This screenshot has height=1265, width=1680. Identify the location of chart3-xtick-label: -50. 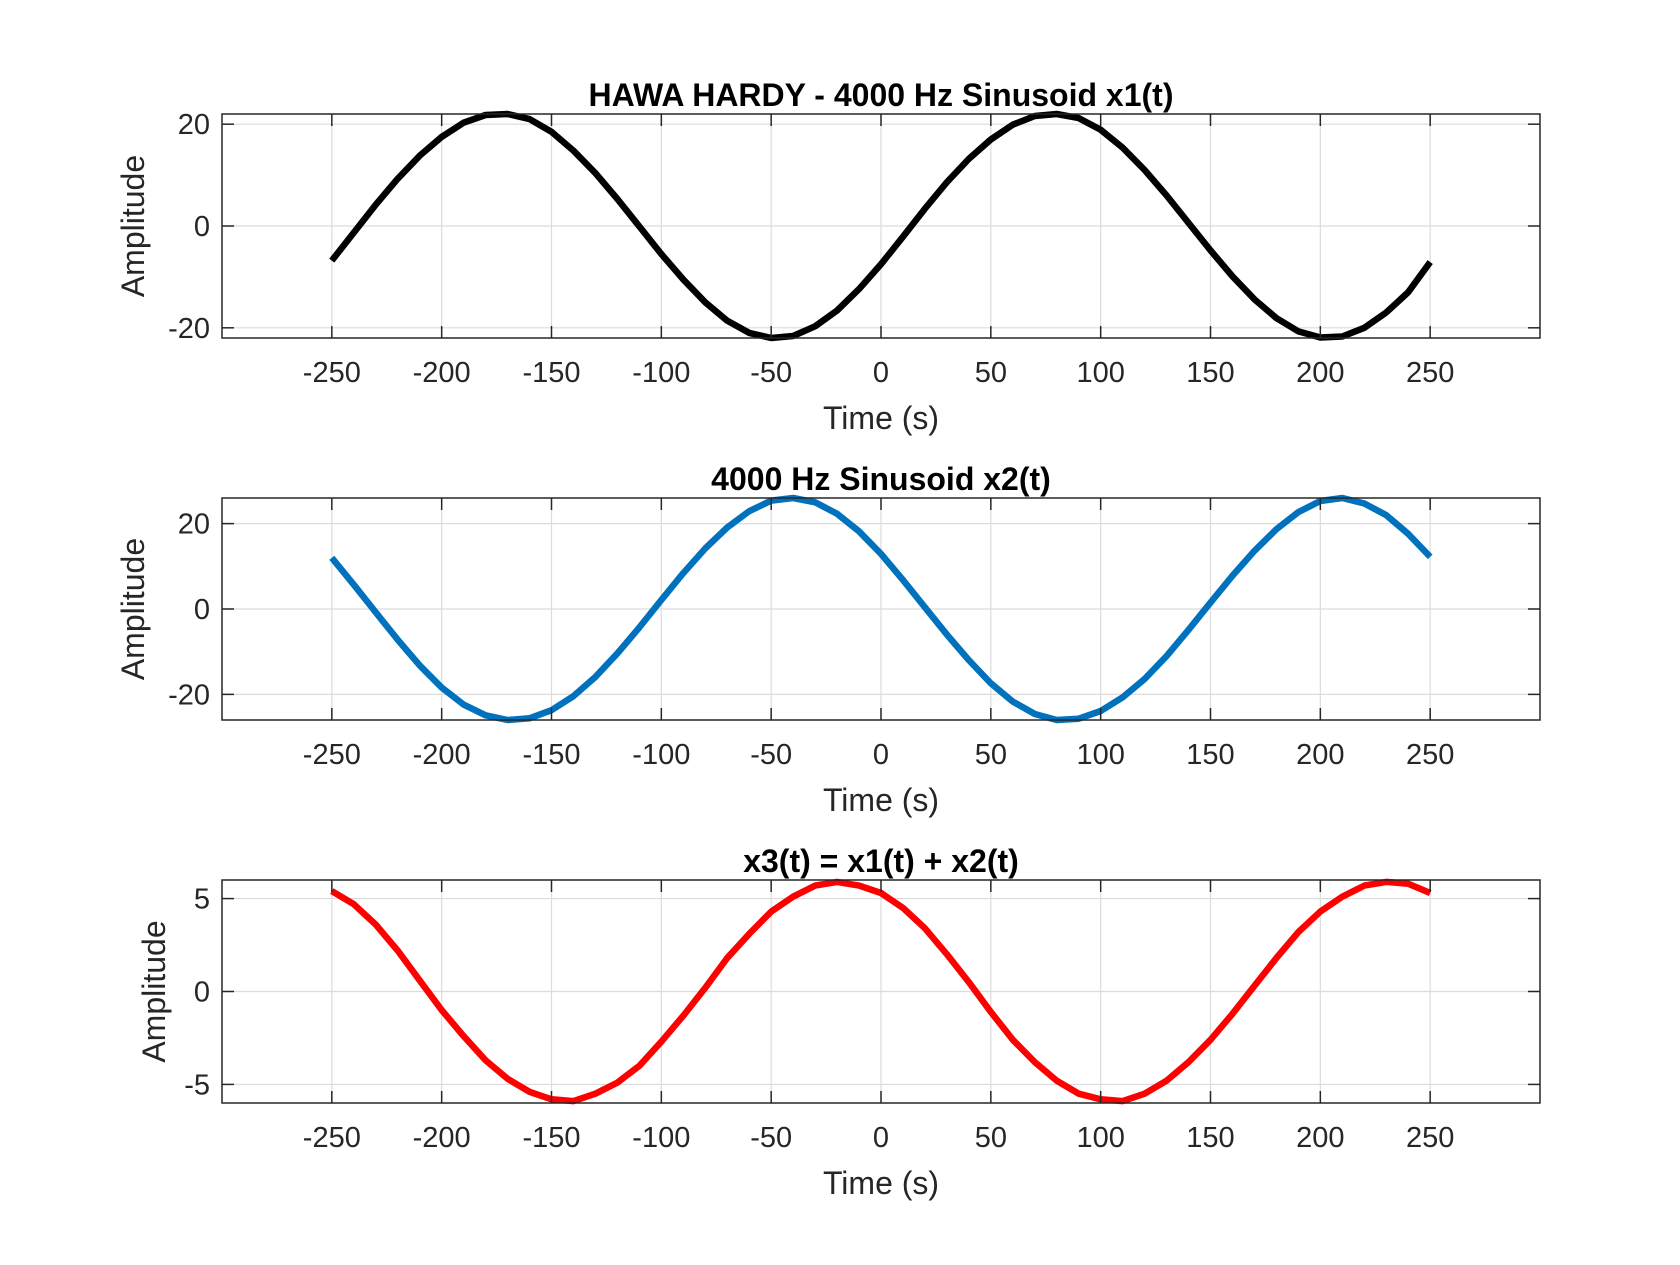
(771, 1138).